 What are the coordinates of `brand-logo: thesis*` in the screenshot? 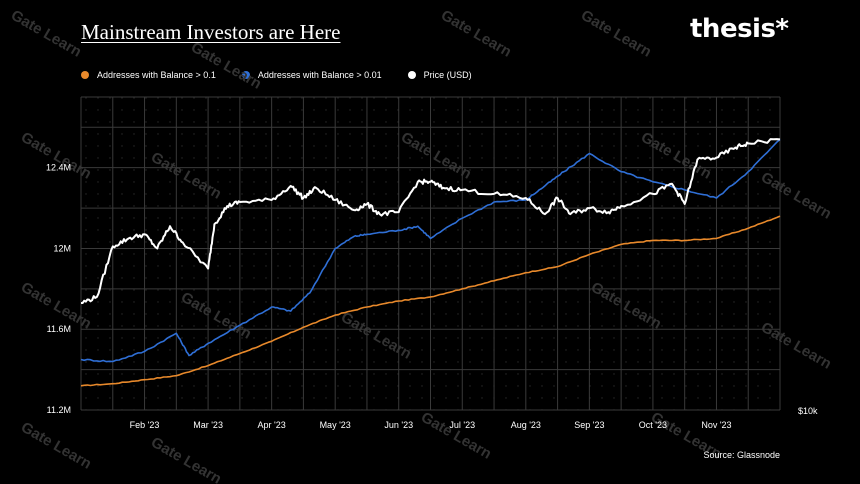 It's located at (739, 29).